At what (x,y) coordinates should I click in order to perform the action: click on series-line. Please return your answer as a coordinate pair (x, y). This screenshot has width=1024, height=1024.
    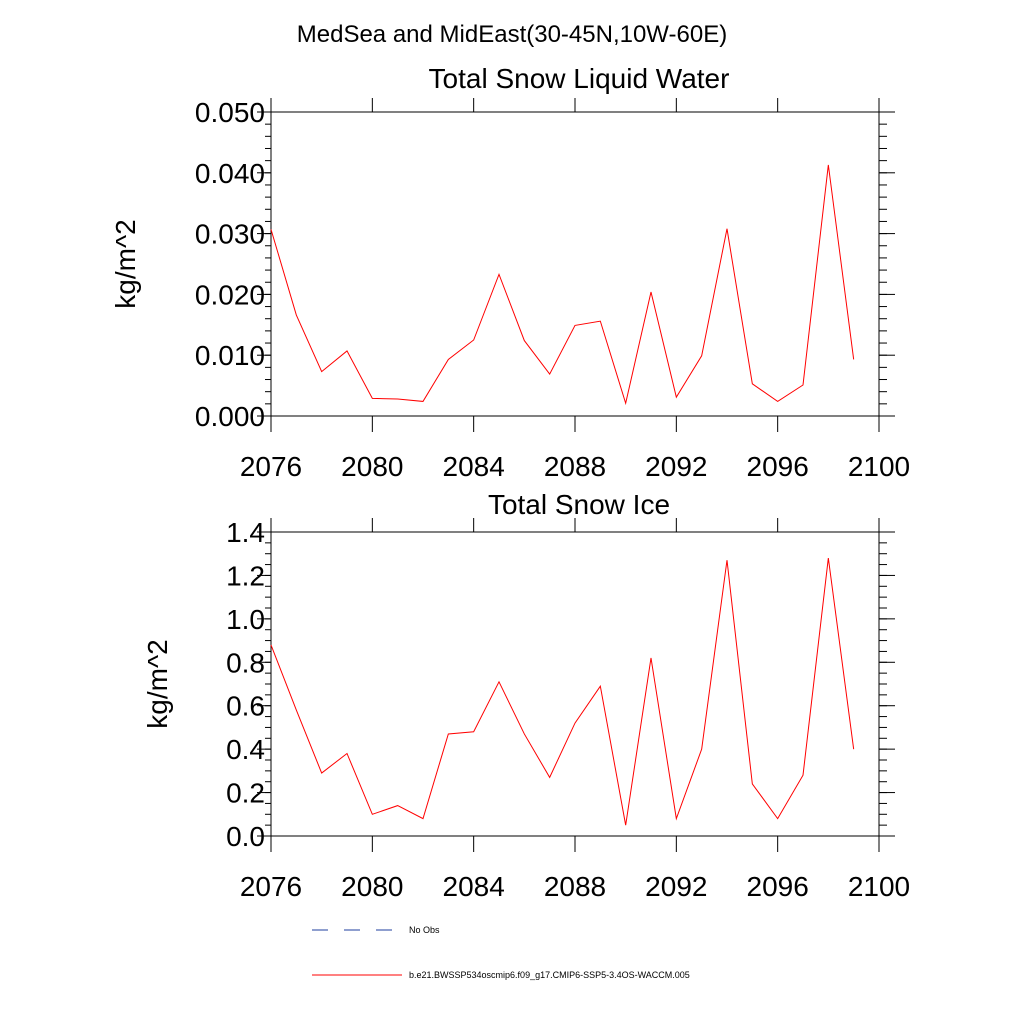
    Looking at the image, I should click on (562, 285).